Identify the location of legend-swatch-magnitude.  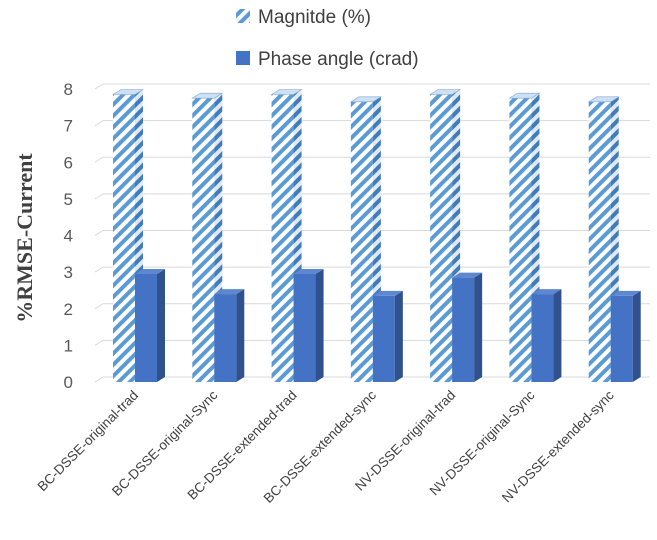
(243, 16).